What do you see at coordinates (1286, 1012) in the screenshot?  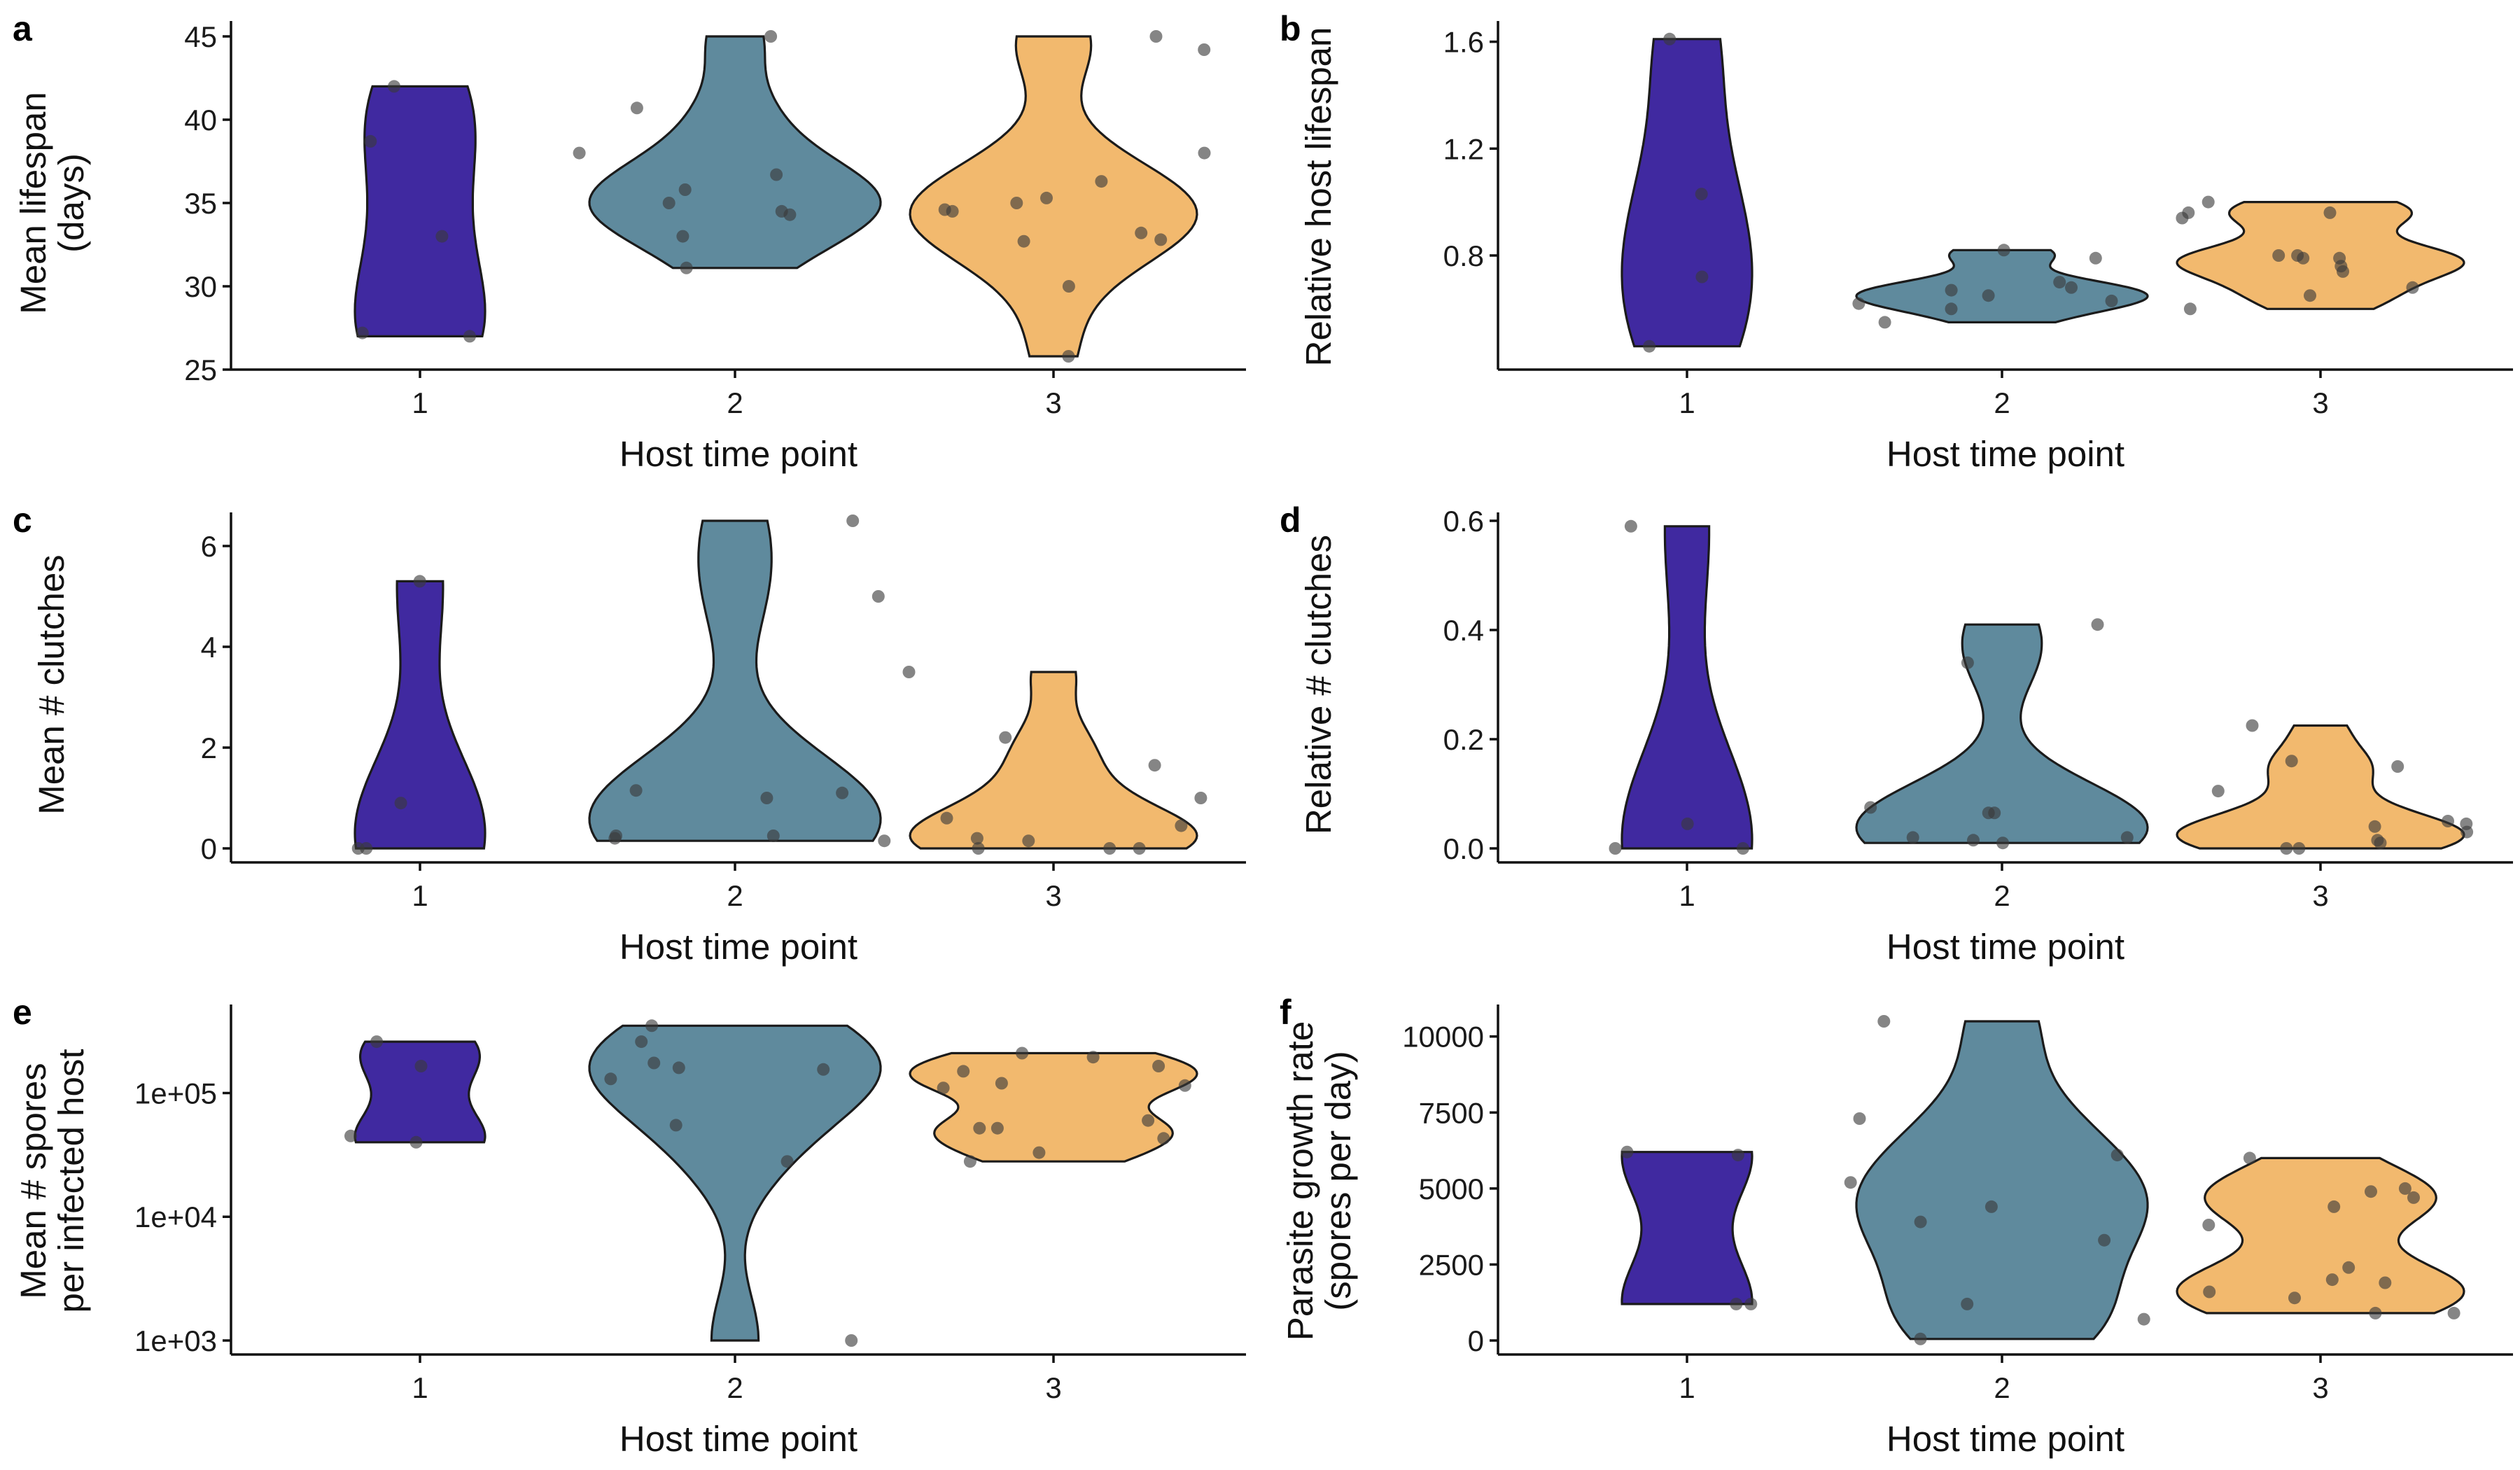 I see `panel-label: f` at bounding box center [1286, 1012].